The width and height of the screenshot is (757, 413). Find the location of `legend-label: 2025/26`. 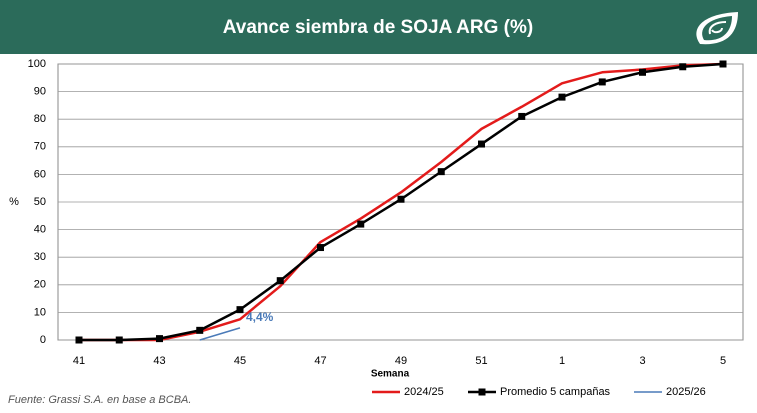

legend-label: 2025/26 is located at coordinates (686, 392).